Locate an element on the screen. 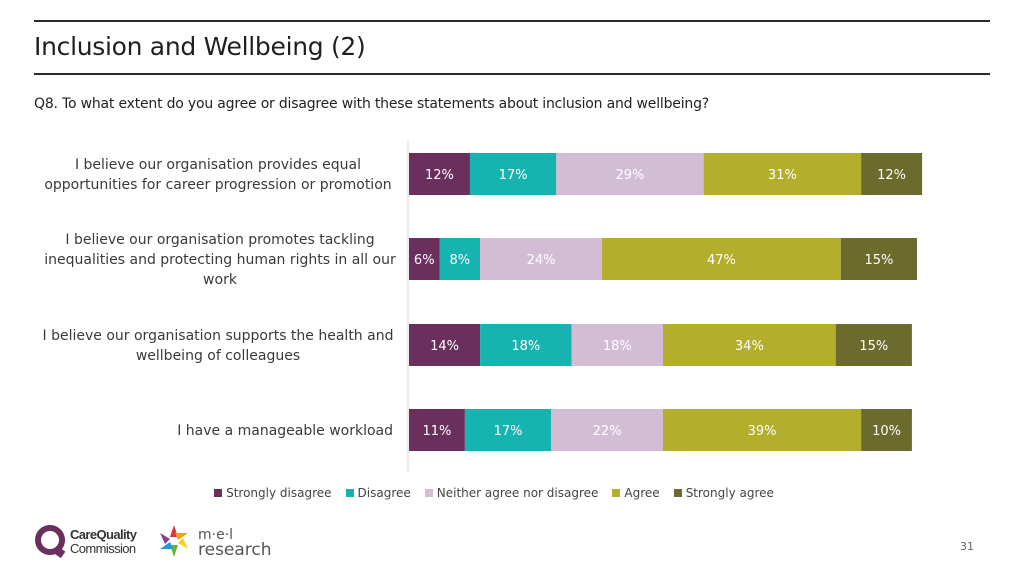 The height and width of the screenshot is (575, 1024). data-label: 39% is located at coordinates (762, 431).